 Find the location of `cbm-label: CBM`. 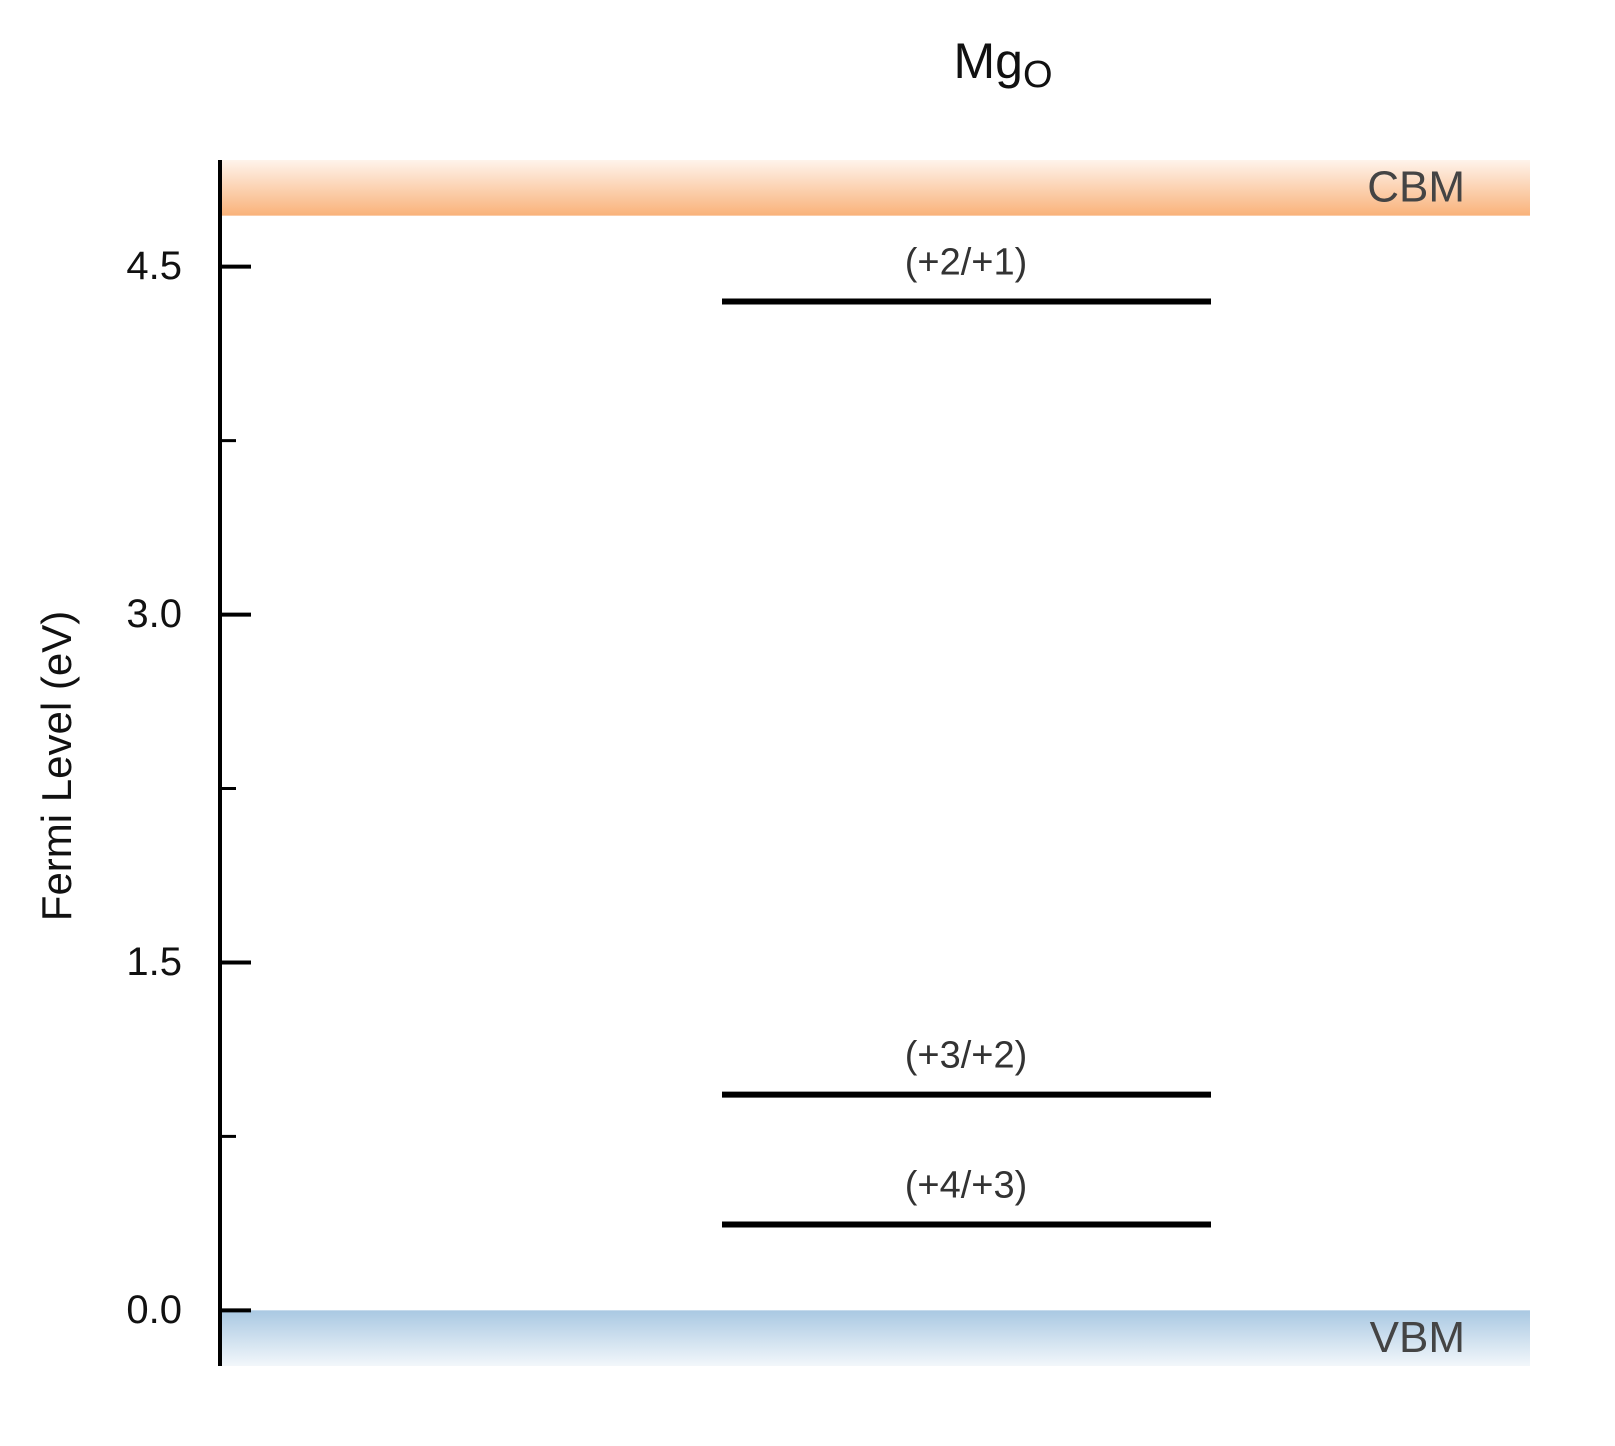

cbm-label: CBM is located at coordinates (1416, 186).